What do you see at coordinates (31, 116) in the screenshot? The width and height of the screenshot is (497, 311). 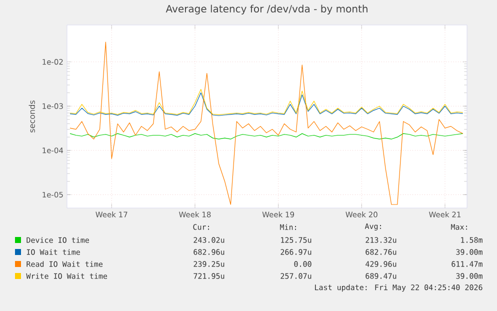 I see `y-axis-title: seconds` at bounding box center [31, 116].